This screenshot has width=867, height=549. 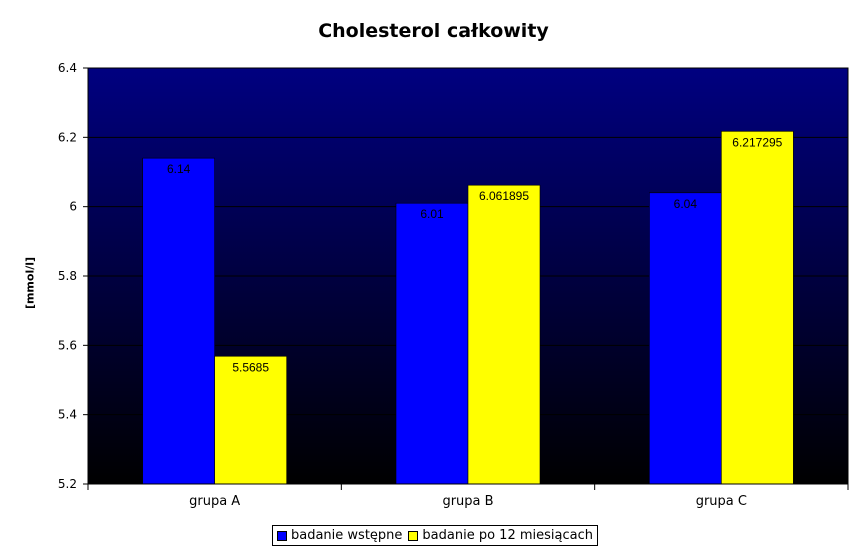 What do you see at coordinates (467, 501) in the screenshot?
I see `x-tick-label: grupa B` at bounding box center [467, 501].